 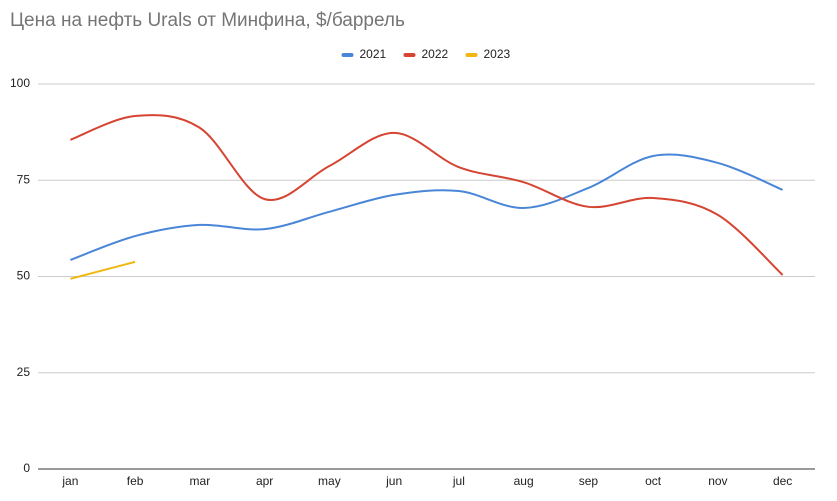 I want to click on legend-label: 2021, so click(x=373, y=54).